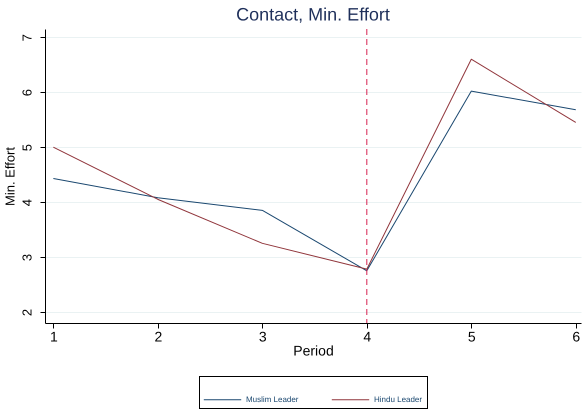  Describe the element at coordinates (367, 336) in the screenshot. I see `x-tick-label: 4` at that location.